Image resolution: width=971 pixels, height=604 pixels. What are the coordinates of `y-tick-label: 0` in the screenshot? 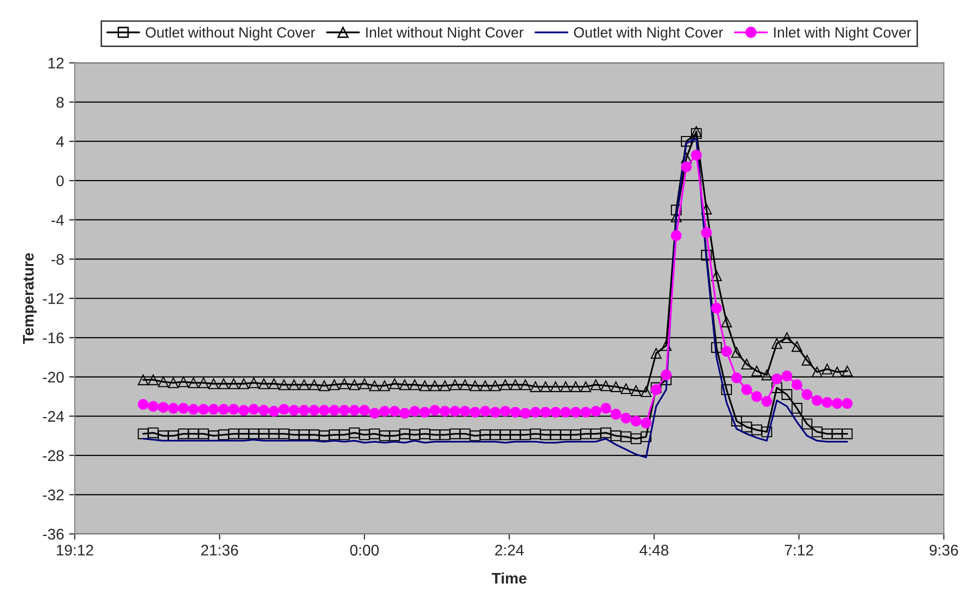 It's located at (60, 180).